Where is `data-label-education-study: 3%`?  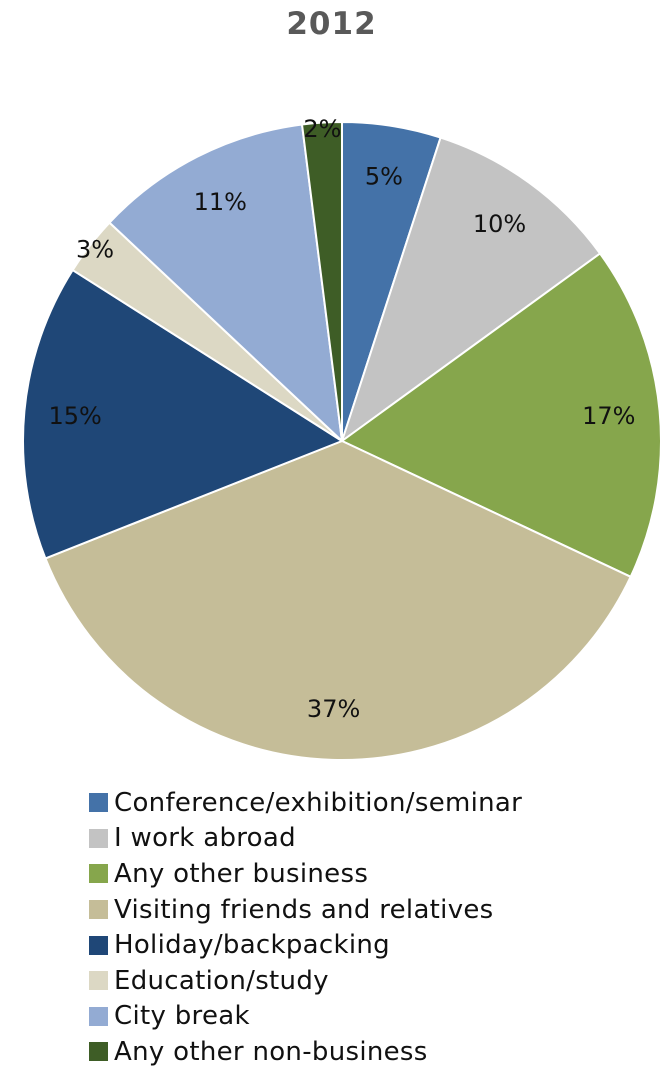
data-label-education-study: 3% is located at coordinates (95, 249).